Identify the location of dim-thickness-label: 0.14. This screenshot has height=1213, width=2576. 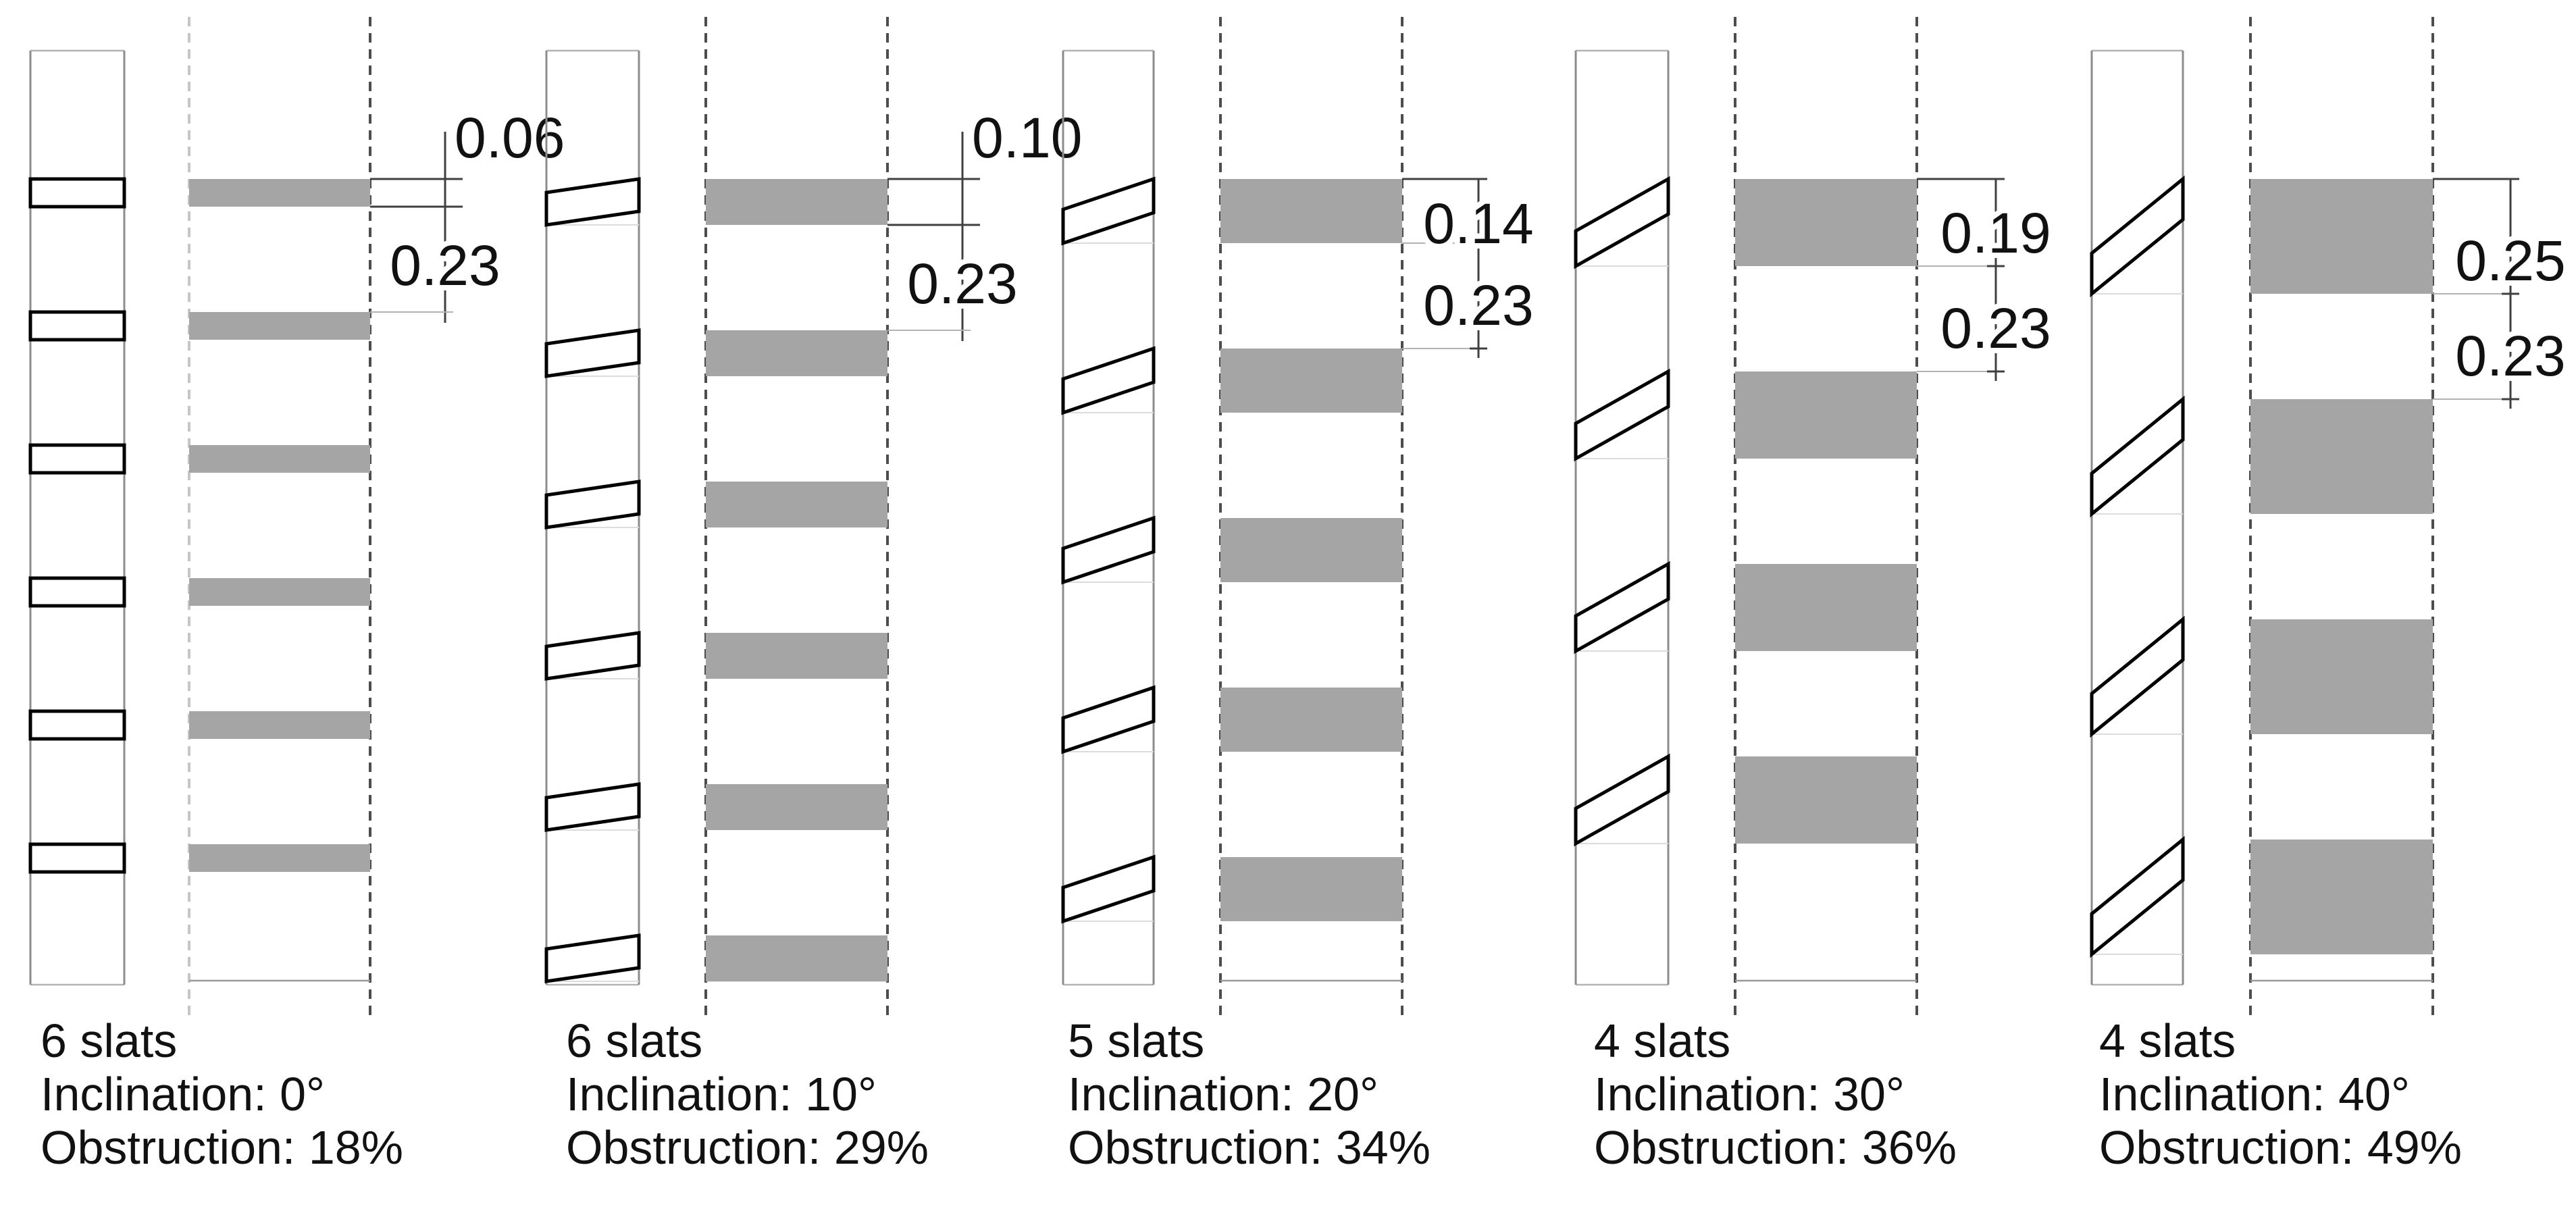
(1479, 223).